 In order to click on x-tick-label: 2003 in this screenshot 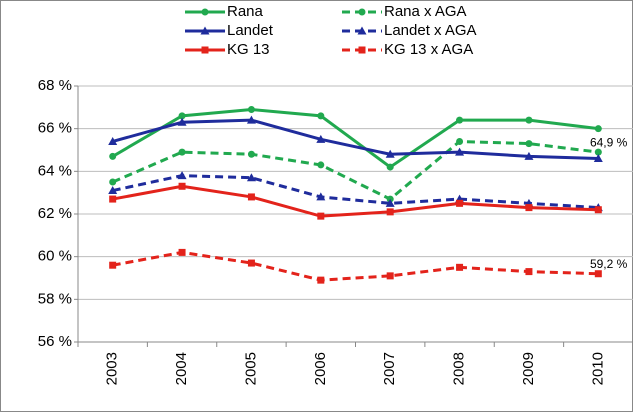, I will do `click(112, 368)`.